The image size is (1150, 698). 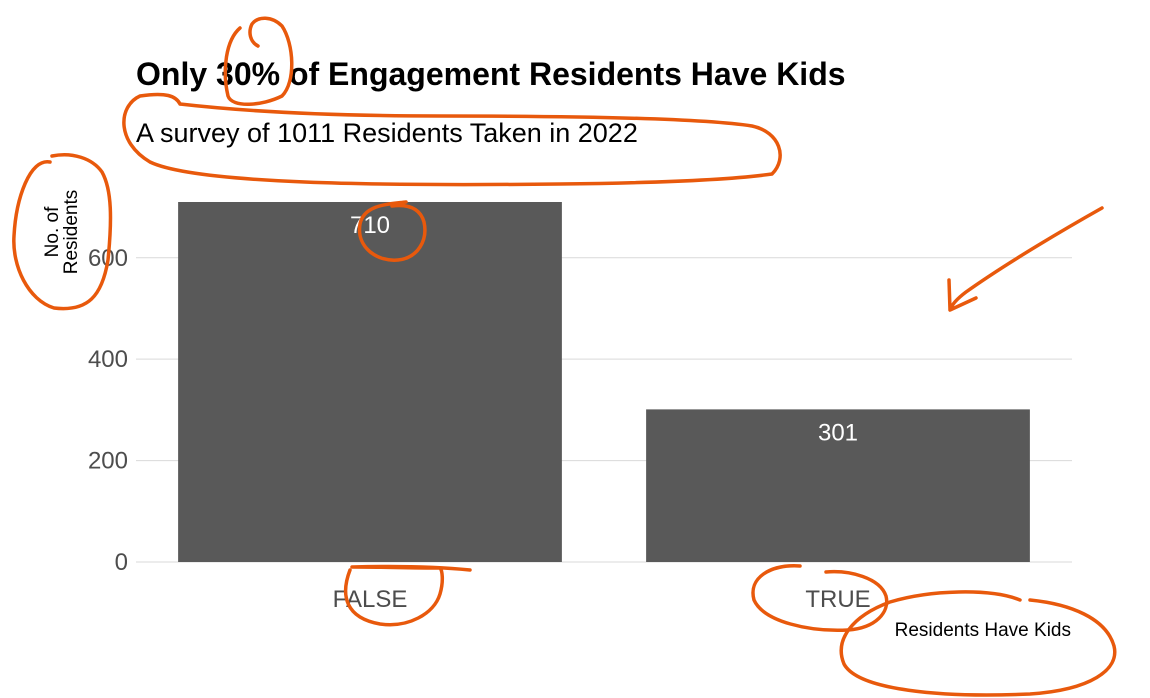 What do you see at coordinates (52, 231) in the screenshot?
I see `y-axis-title-line-1: No. of` at bounding box center [52, 231].